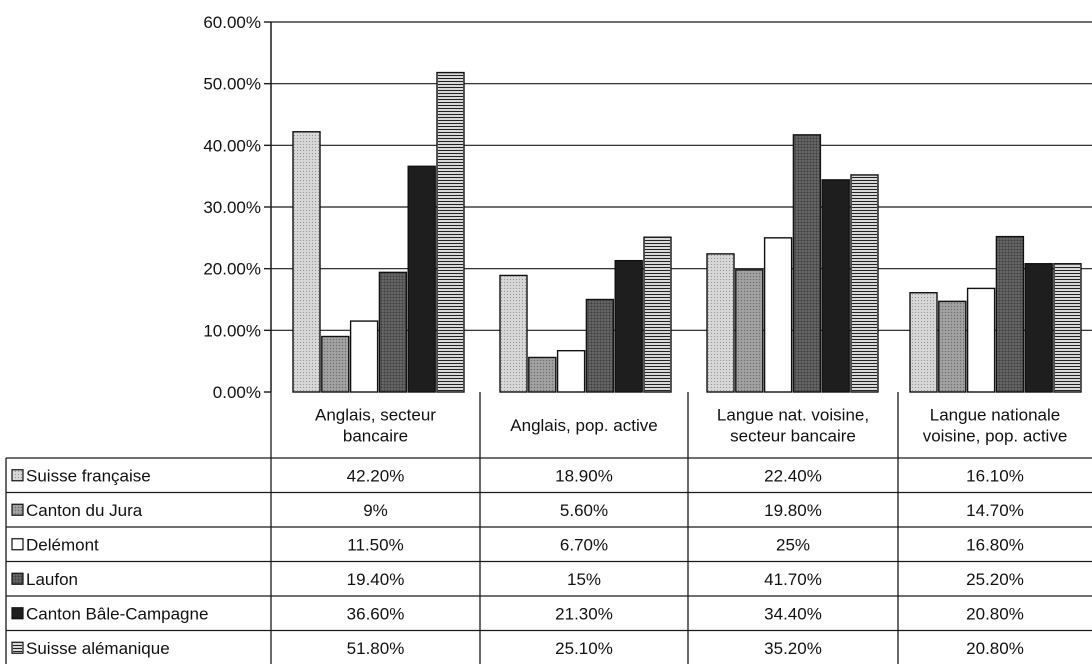 The height and width of the screenshot is (669, 1092). What do you see at coordinates (375, 544) in the screenshot?
I see `data-label: 11.50%` at bounding box center [375, 544].